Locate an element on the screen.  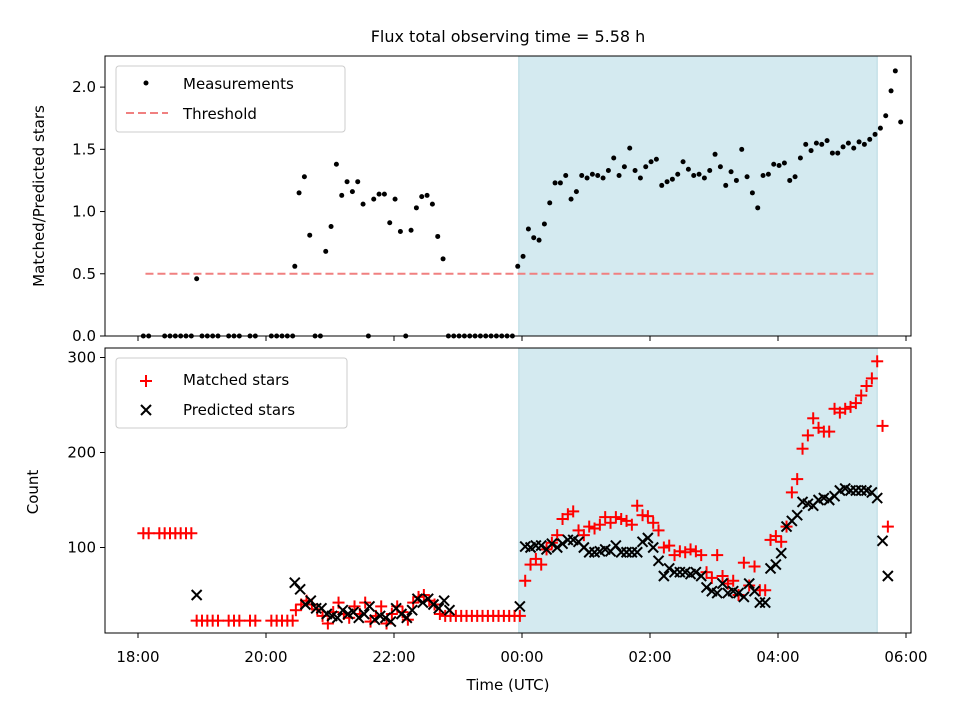
x-tick-label: 00:00 is located at coordinates (521, 657).